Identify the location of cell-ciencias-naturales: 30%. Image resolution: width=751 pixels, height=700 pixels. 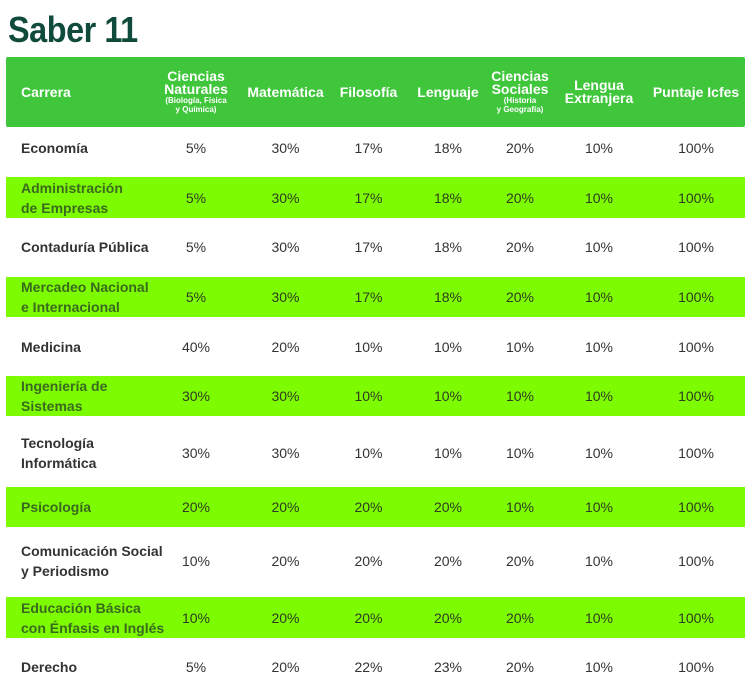
(196, 396).